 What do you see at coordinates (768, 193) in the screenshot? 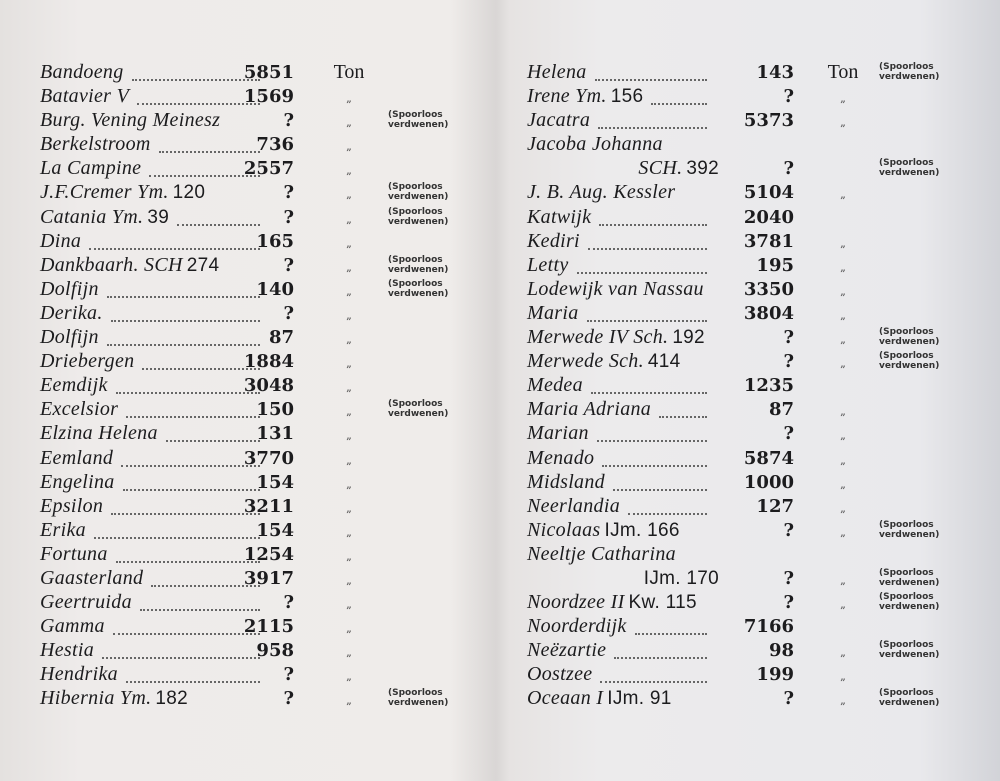
I see `tonnage: 5104` at bounding box center [768, 193].